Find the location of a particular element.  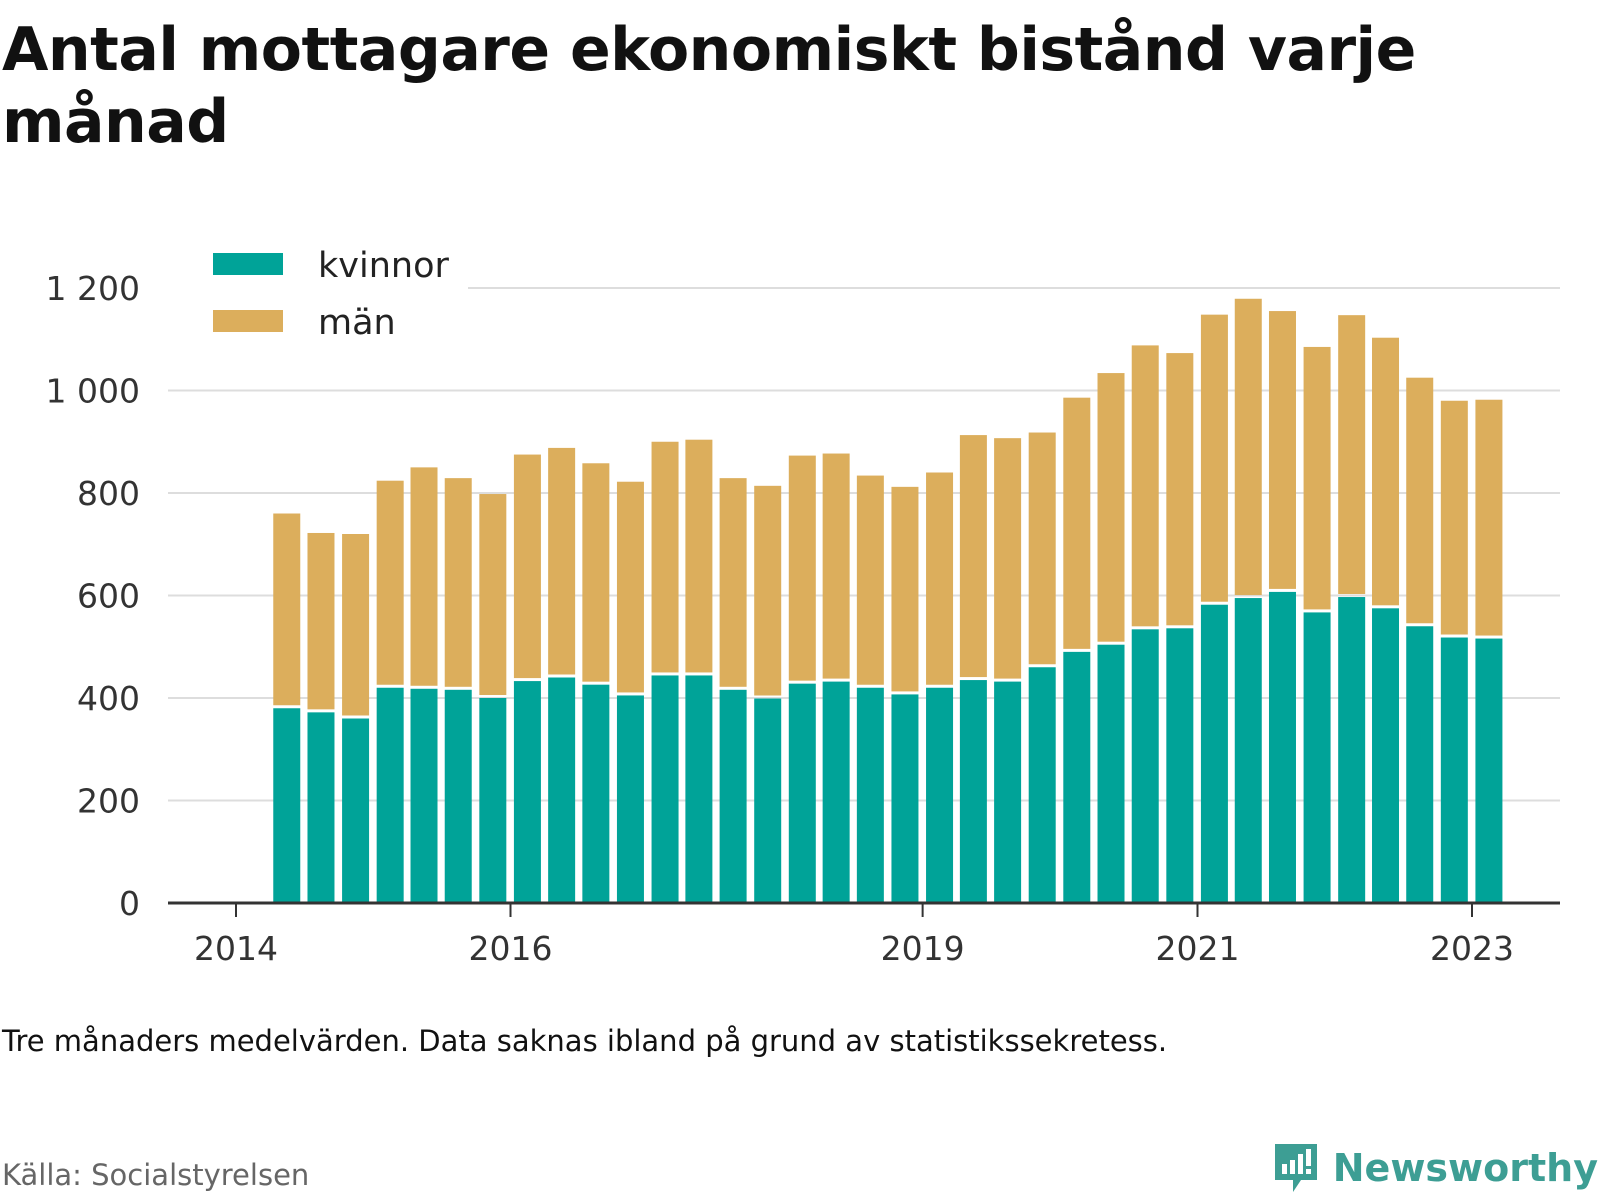

x-tick-label: 2019 is located at coordinates (923, 948).